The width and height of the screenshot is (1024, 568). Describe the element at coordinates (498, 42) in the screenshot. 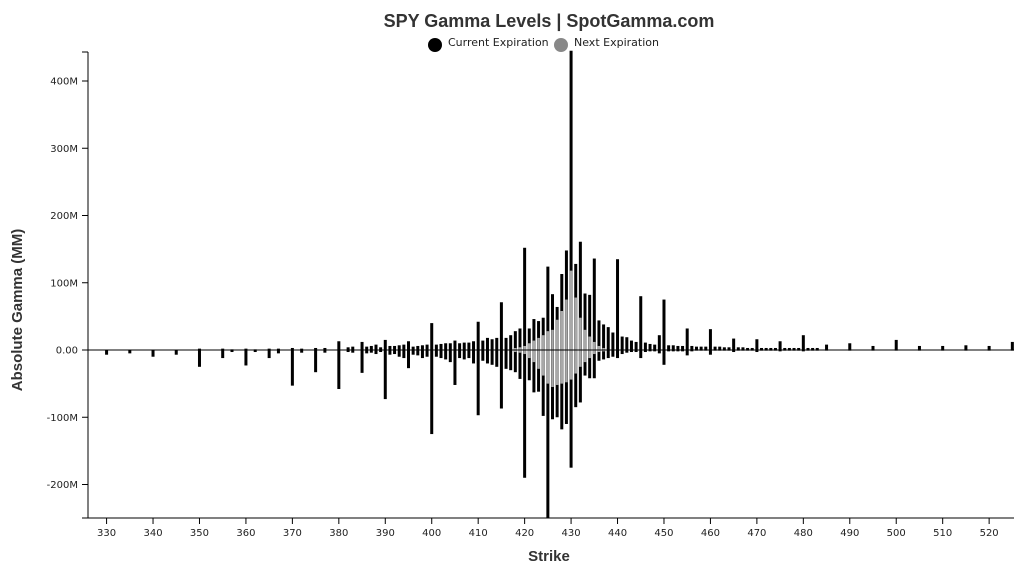

I see `legend-current-label: Current Expiration` at that location.